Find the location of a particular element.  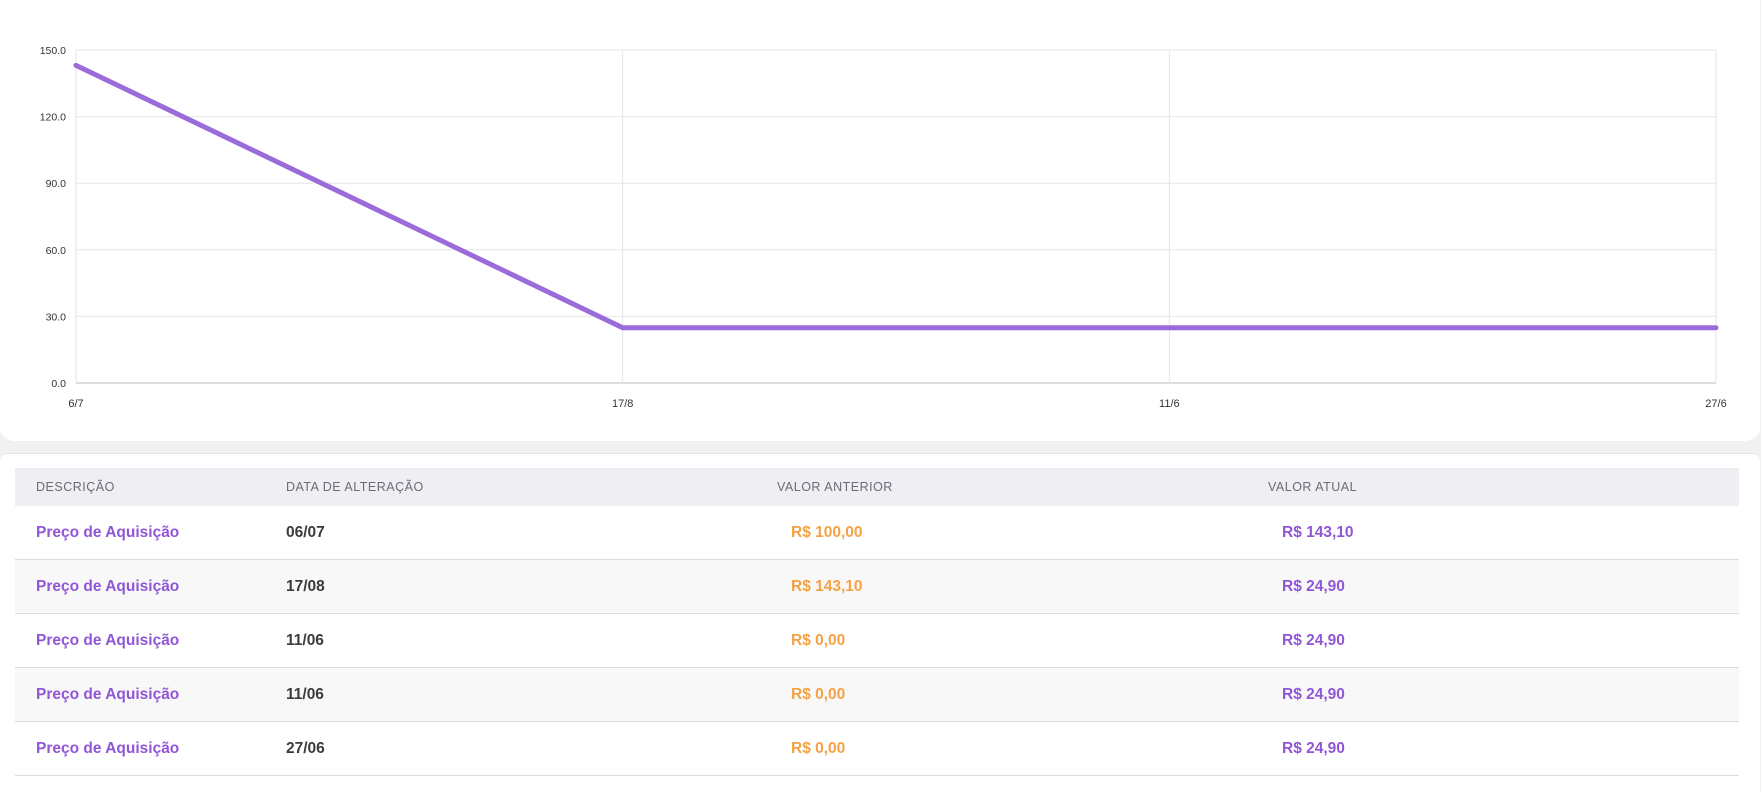

row-date: 27/06 is located at coordinates (305, 748).